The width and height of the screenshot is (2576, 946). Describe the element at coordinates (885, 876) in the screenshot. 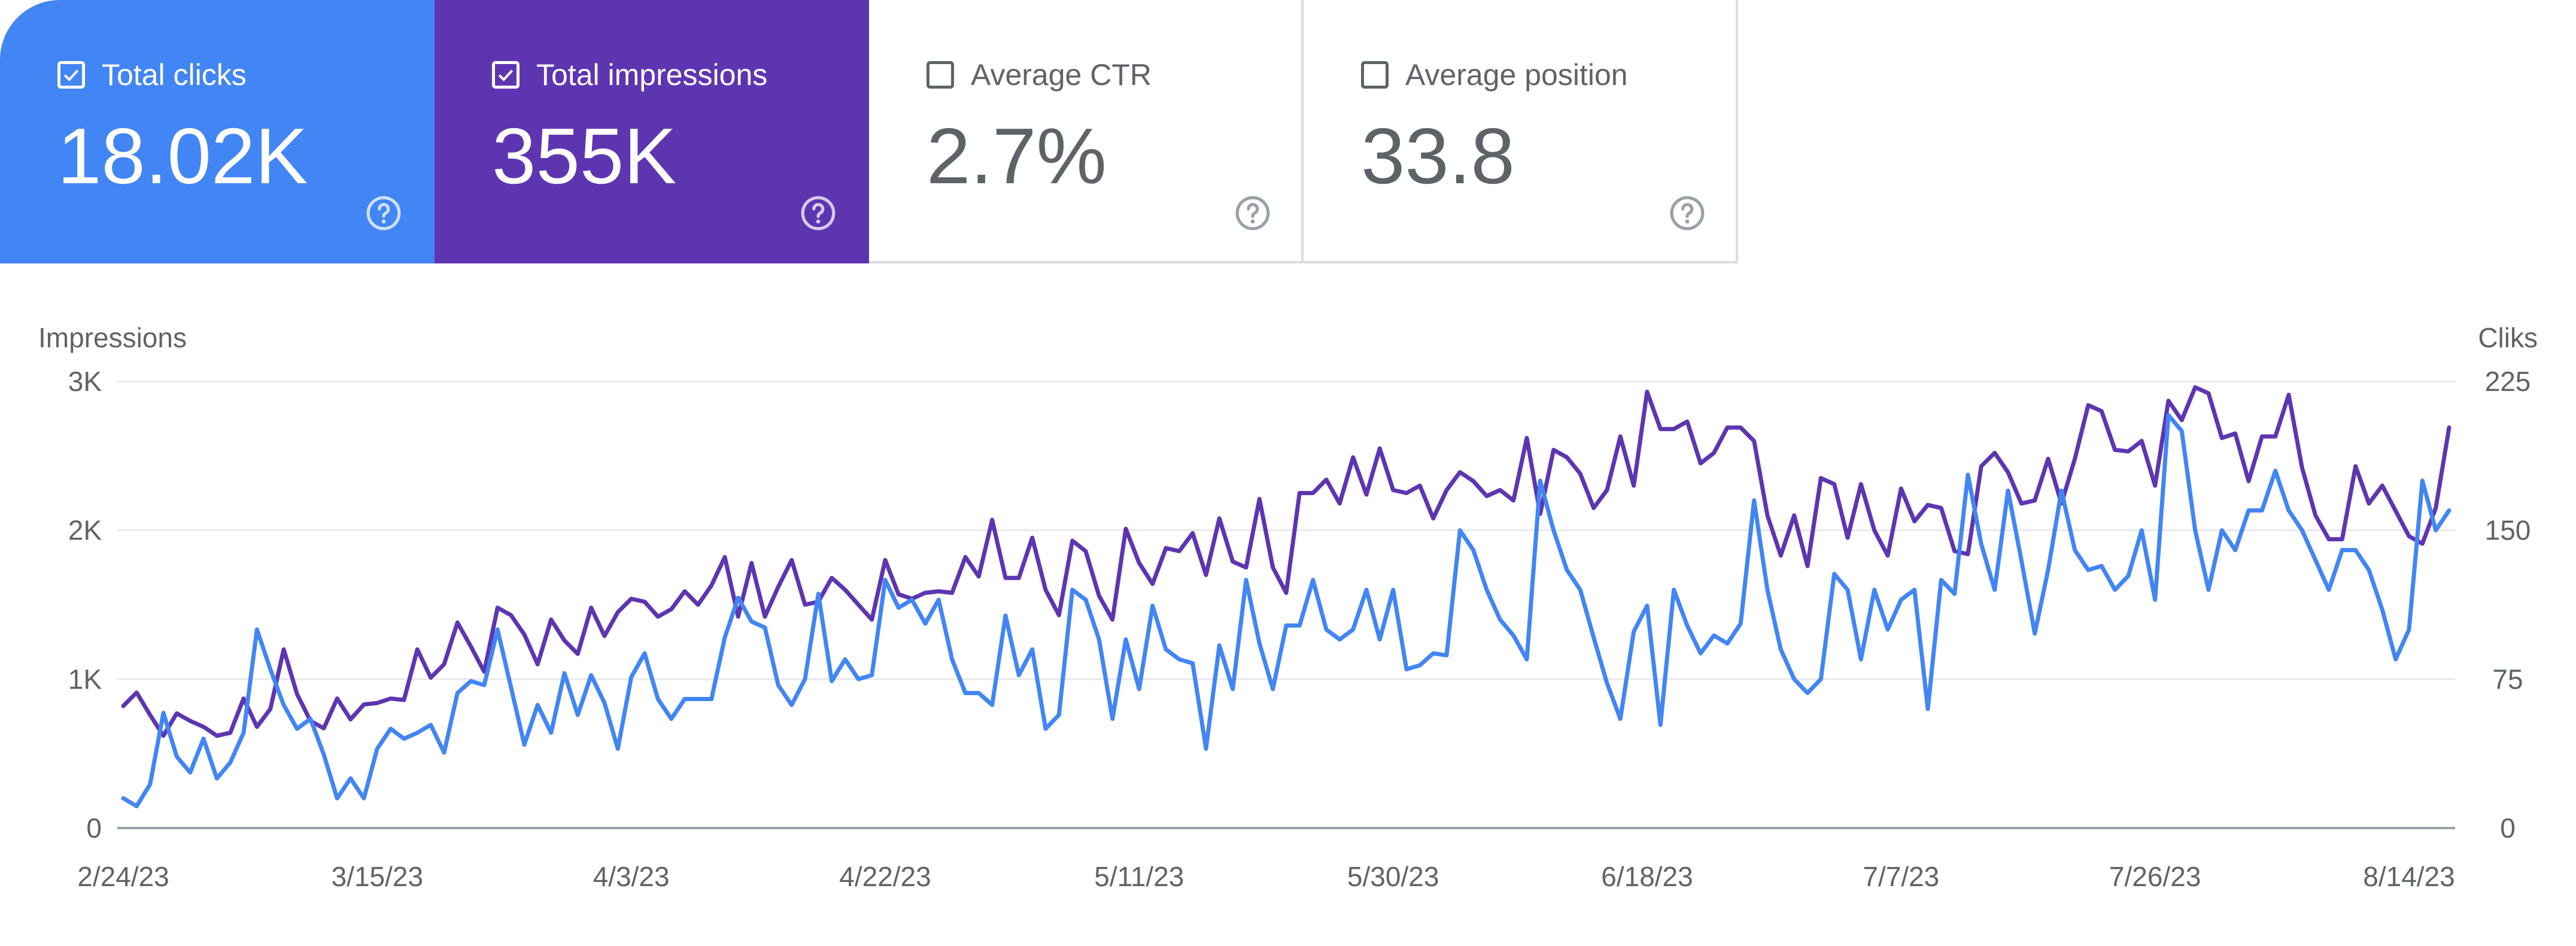

I see `x-tick-label: 4/22/23` at that location.